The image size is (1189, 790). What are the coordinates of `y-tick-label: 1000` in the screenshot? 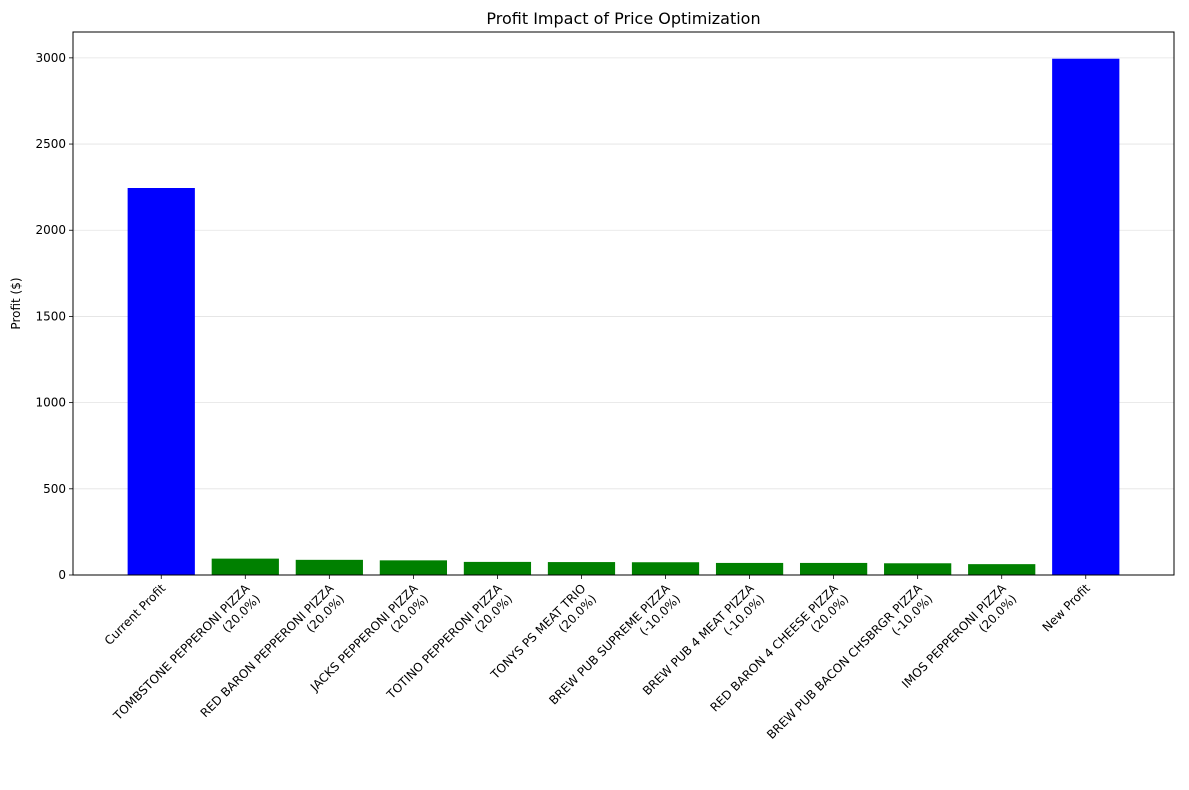 It's located at (50, 403).